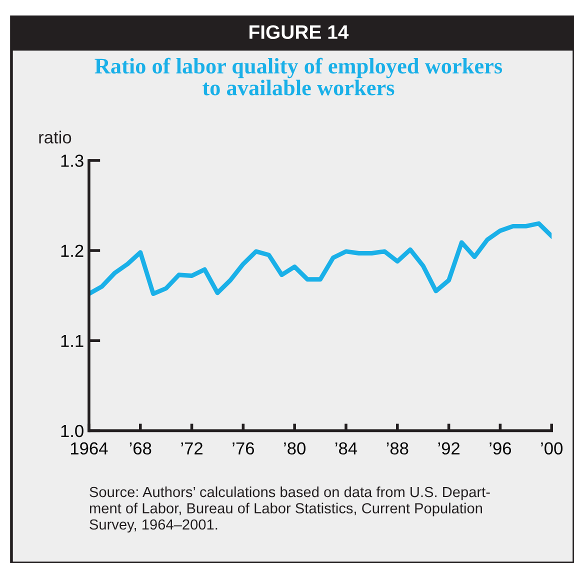 Image resolution: width=574 pixels, height=563 pixels. What do you see at coordinates (72, 160) in the screenshot?
I see `y-tick-label: 1.3` at bounding box center [72, 160].